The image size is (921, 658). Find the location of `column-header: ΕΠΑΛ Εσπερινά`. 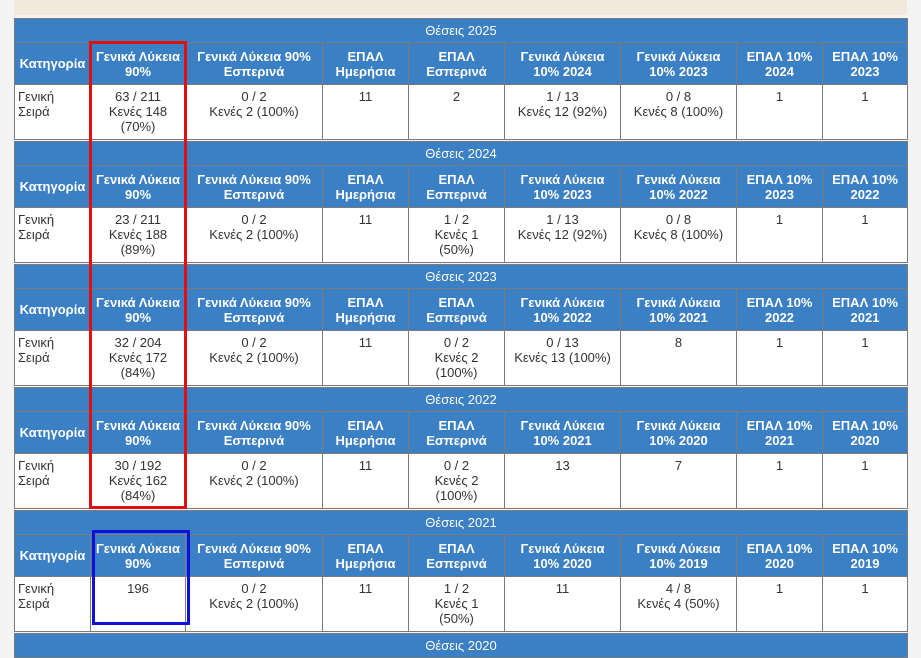

column-header: ΕΠΑΛ Εσπερινά is located at coordinates (456, 309).